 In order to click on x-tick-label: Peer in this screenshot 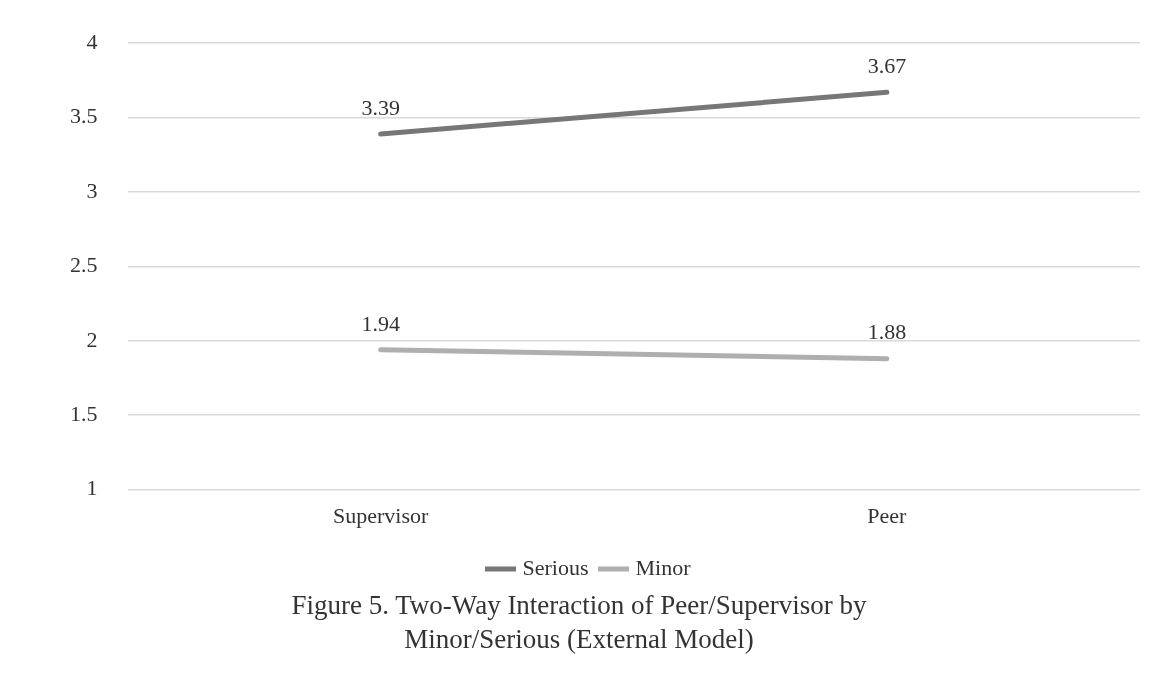, I will do `click(887, 515)`.